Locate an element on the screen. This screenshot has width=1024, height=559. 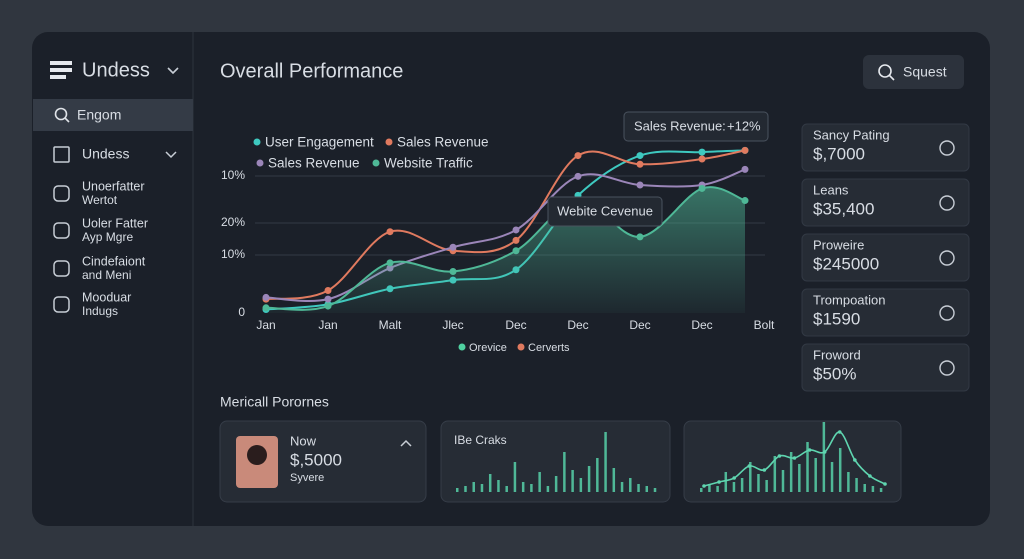
stat-card: Leans $35,400 is located at coordinates (885, 202).